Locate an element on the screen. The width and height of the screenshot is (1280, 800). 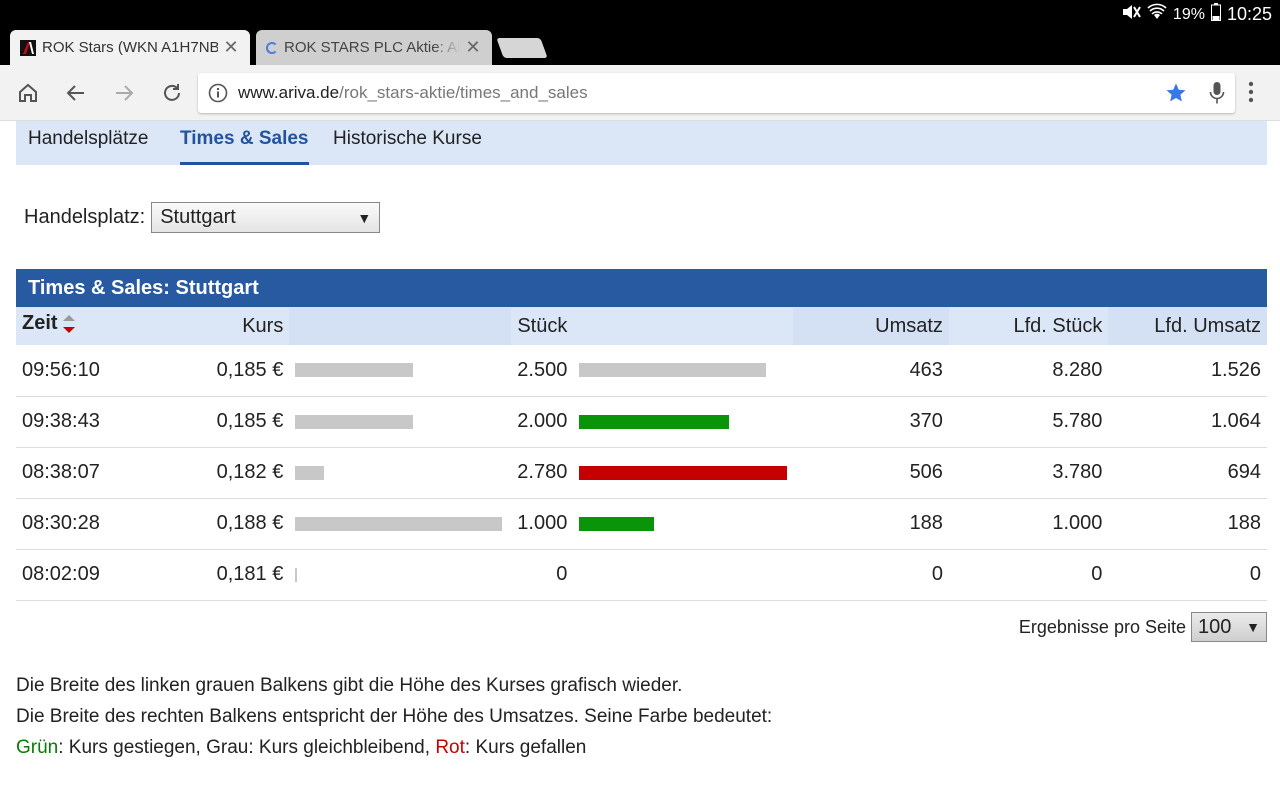
results-per-page-label: Ergebnisse pro Seite is located at coordinates (1102, 626).